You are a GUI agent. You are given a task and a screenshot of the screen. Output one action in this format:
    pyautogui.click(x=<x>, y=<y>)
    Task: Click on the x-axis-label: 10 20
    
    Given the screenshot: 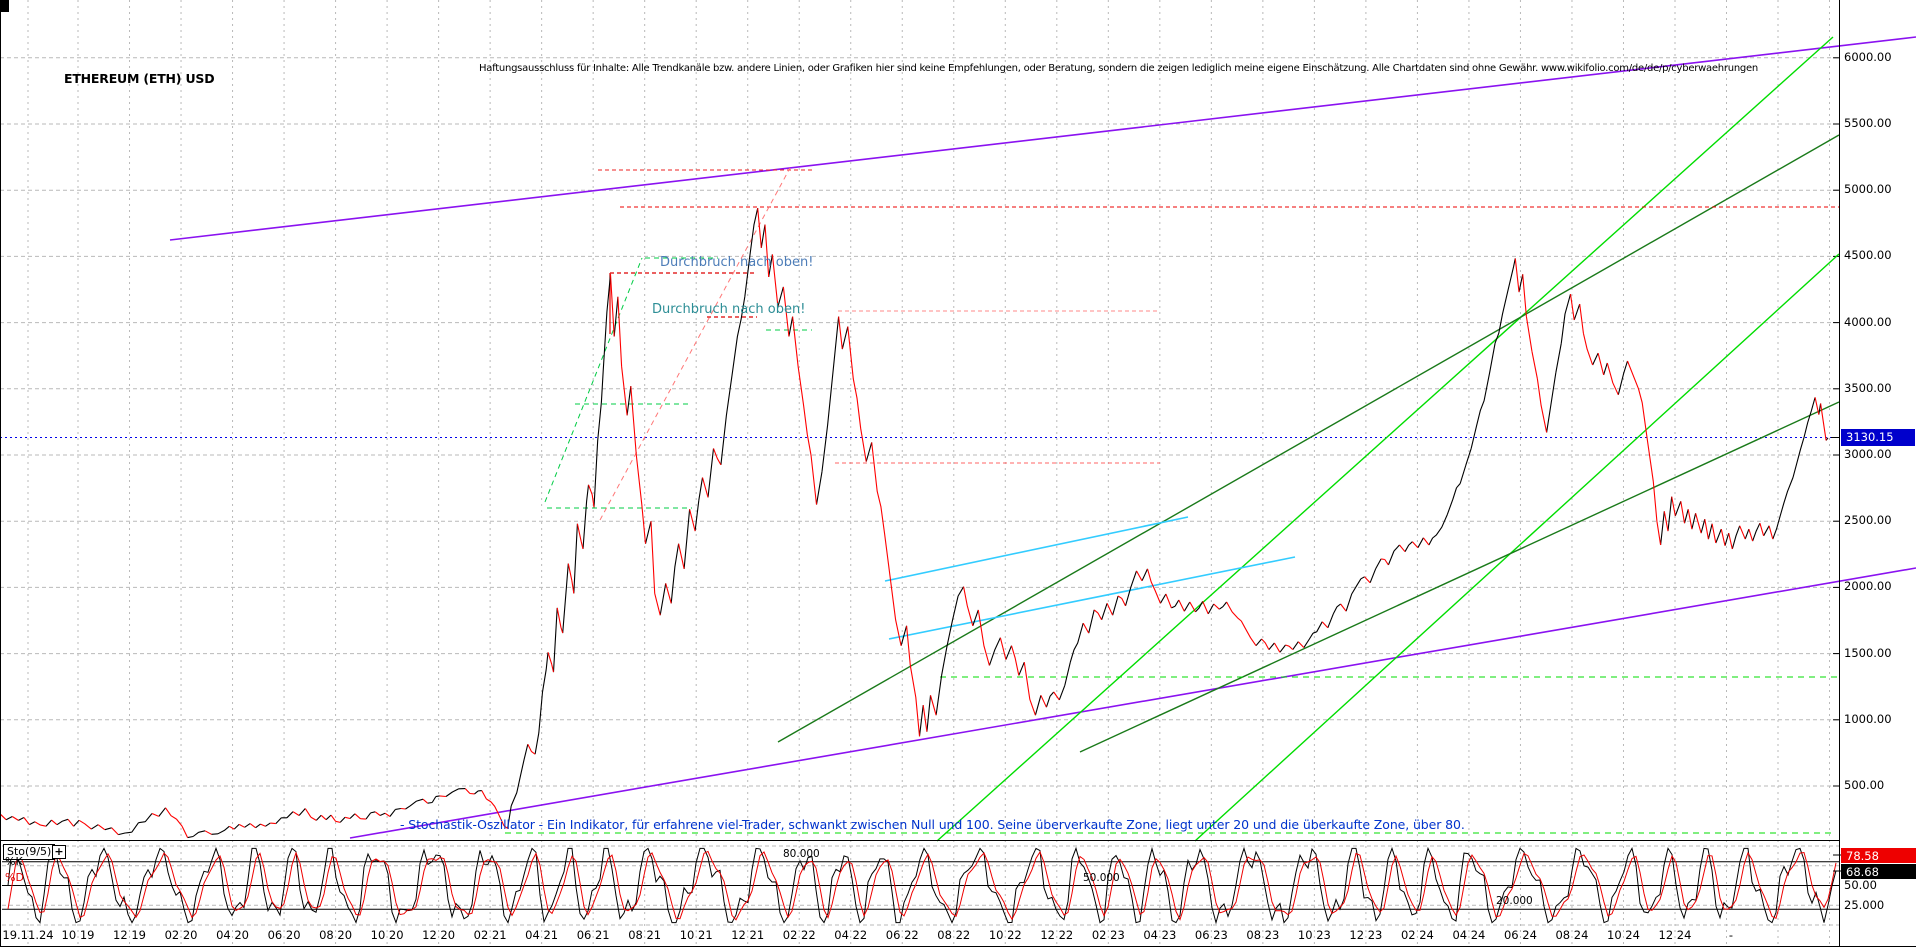 What is the action you would take?
    pyautogui.click(x=387, y=935)
    